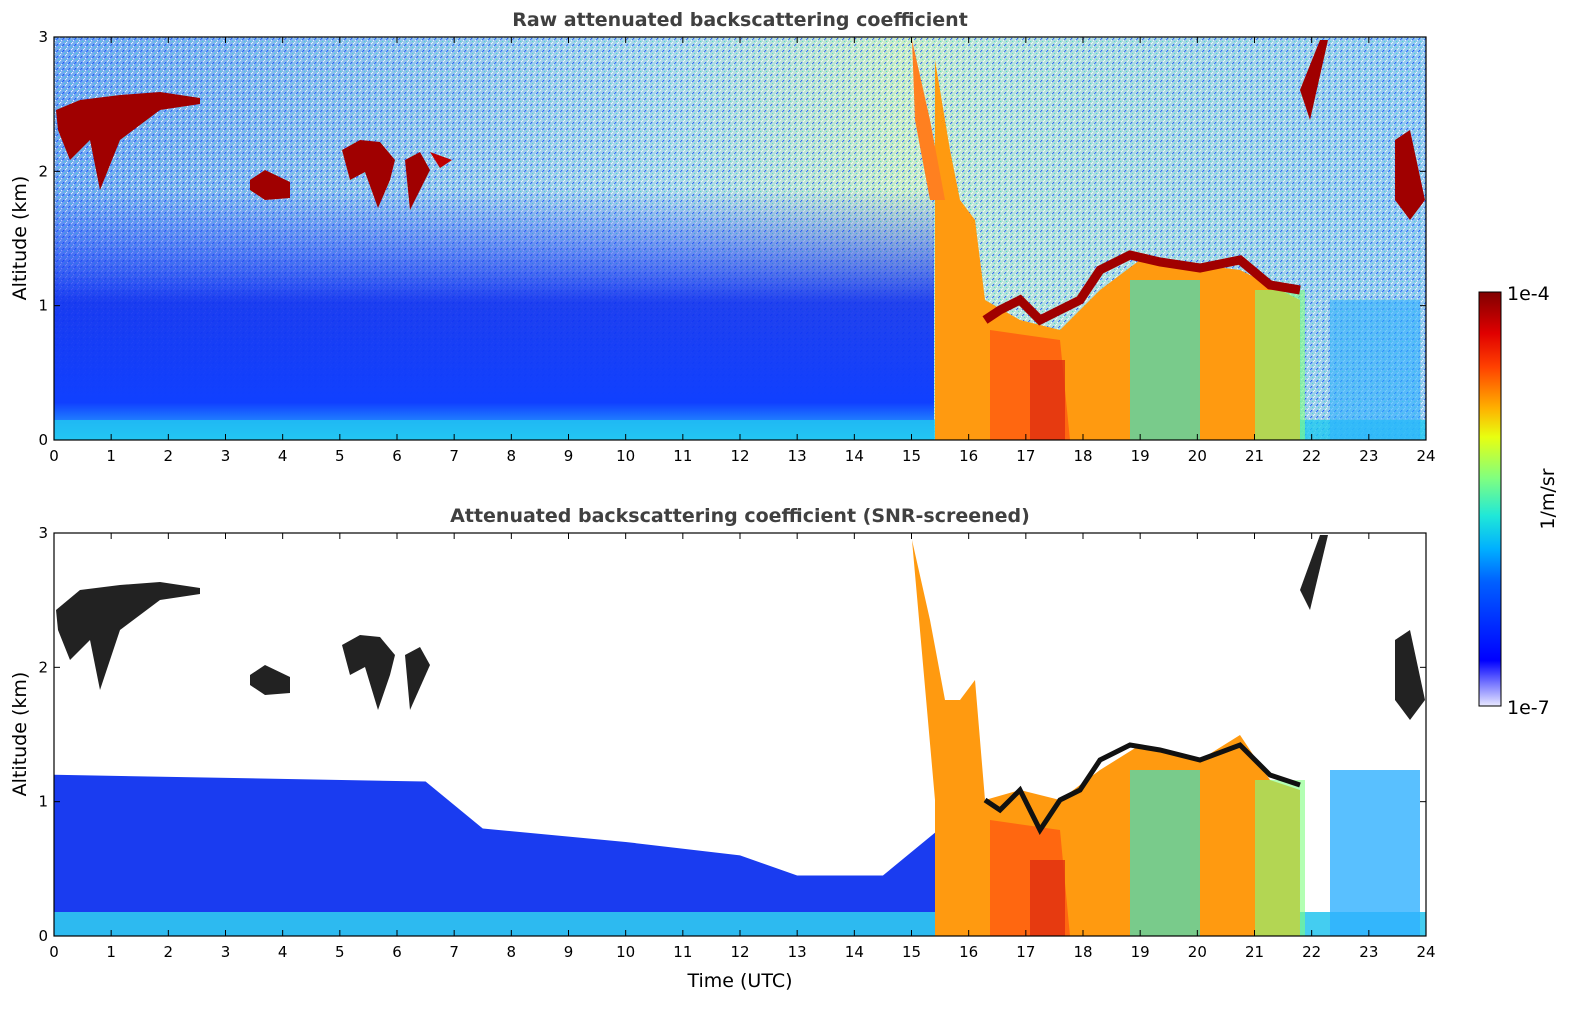 The width and height of the screenshot is (1595, 1020). I want to click on colorbar-unit-label: 1/m/sr, so click(1548, 498).